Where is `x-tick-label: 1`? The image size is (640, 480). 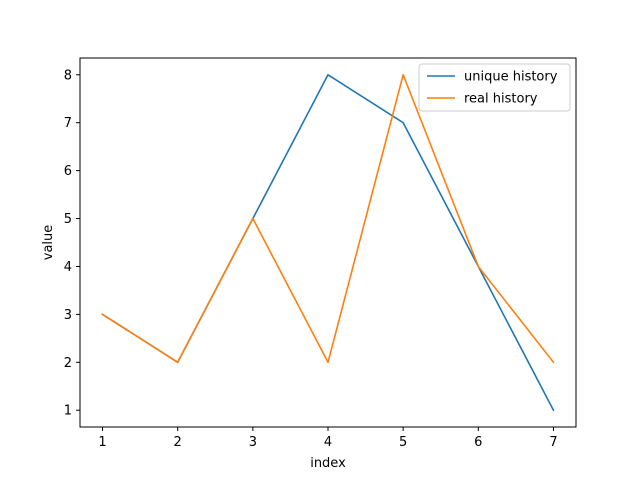
x-tick-label: 1 is located at coordinates (102, 442).